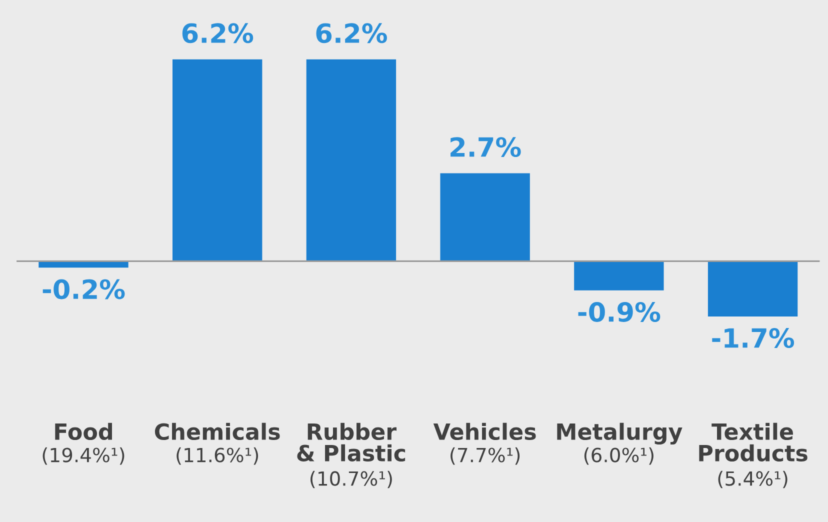 This screenshot has width=828, height=522. Describe the element at coordinates (485, 147) in the screenshot. I see `data-label: 2.7%` at that location.